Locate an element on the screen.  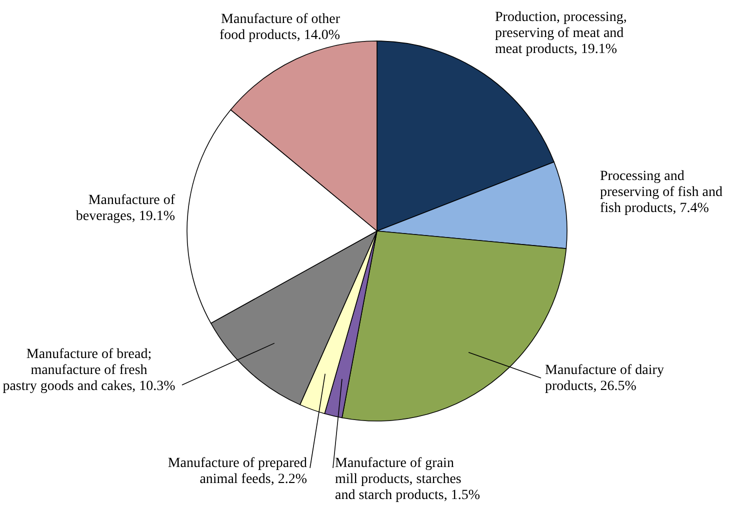
slice-label: Manufacture of beverages, 19.1% is located at coordinates (126, 208).